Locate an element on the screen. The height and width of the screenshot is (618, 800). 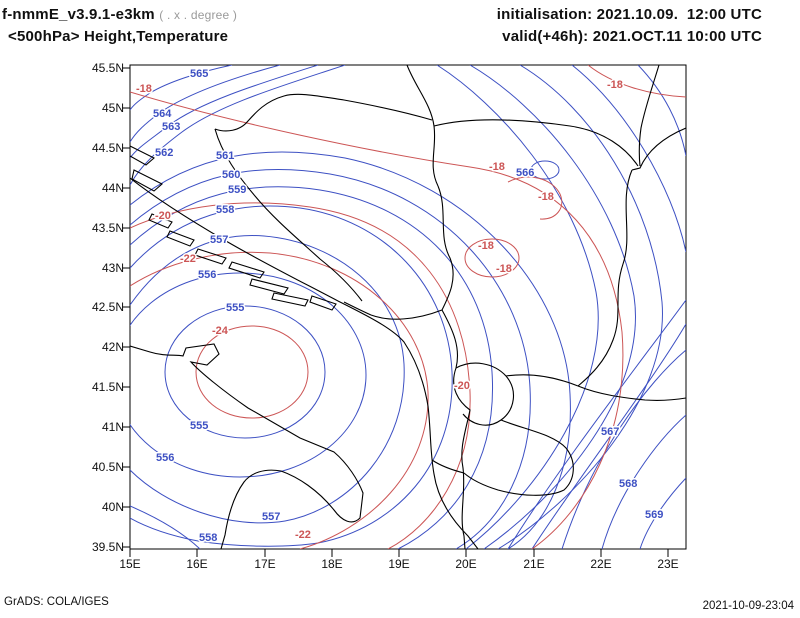
lat-tick-label: 45N is located at coordinates (113, 108).